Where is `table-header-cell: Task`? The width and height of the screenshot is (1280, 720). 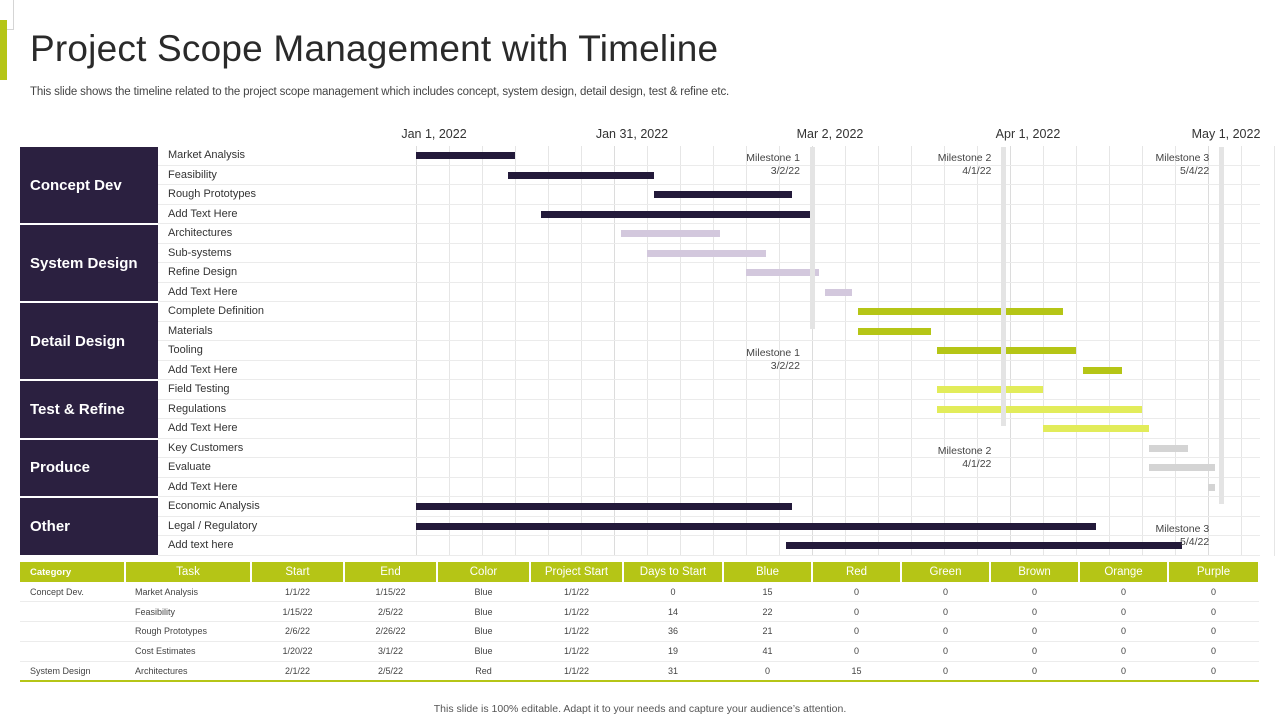 table-header-cell: Task is located at coordinates (188, 572).